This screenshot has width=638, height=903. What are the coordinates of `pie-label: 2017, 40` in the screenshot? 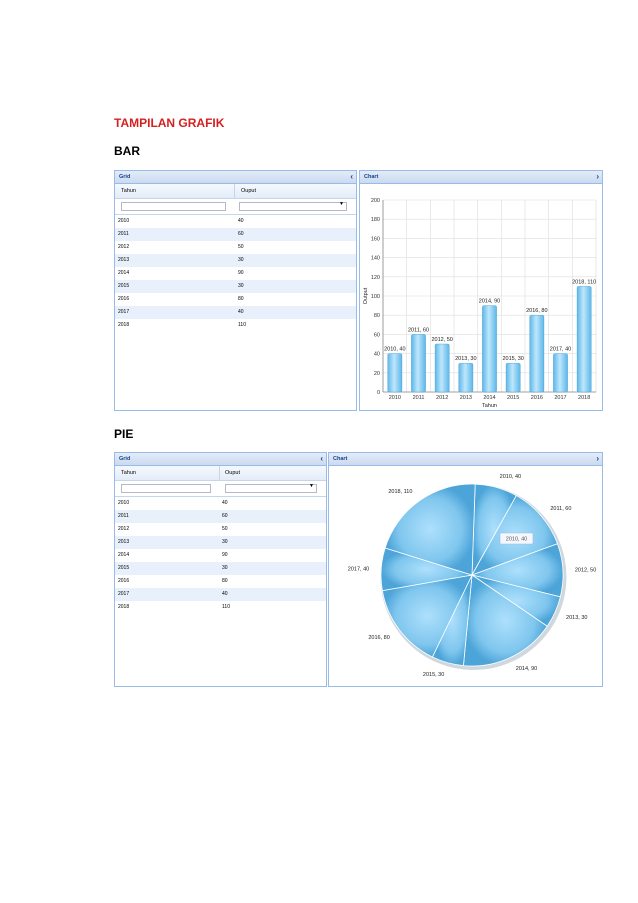 It's located at (358, 569).